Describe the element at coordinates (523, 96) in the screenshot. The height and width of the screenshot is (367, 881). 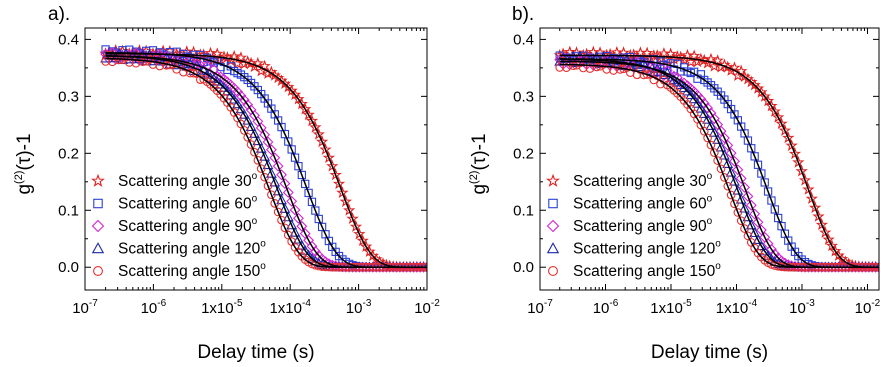
I see `y-tick-label: 0.3` at that location.